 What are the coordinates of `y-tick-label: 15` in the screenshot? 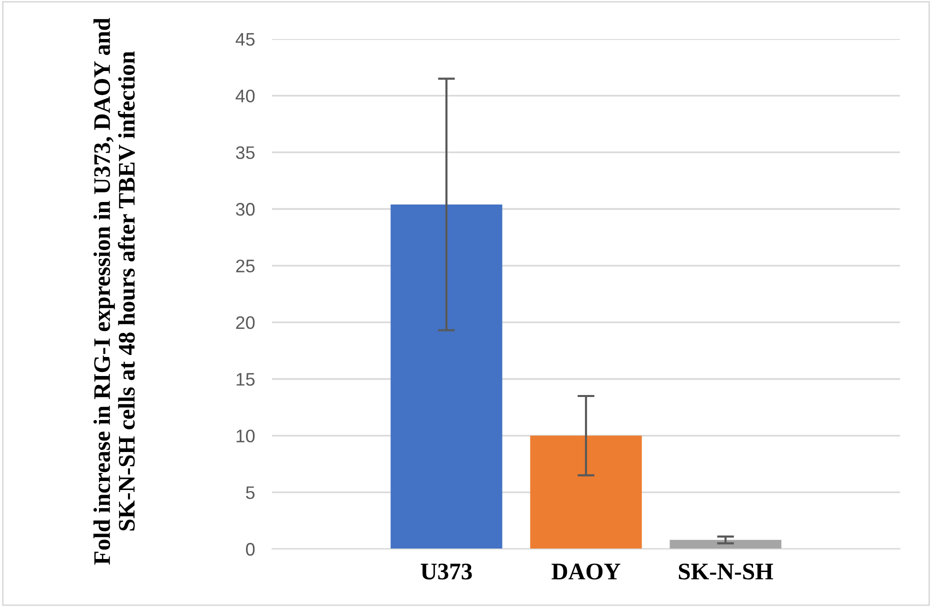 It's located at (245, 379).